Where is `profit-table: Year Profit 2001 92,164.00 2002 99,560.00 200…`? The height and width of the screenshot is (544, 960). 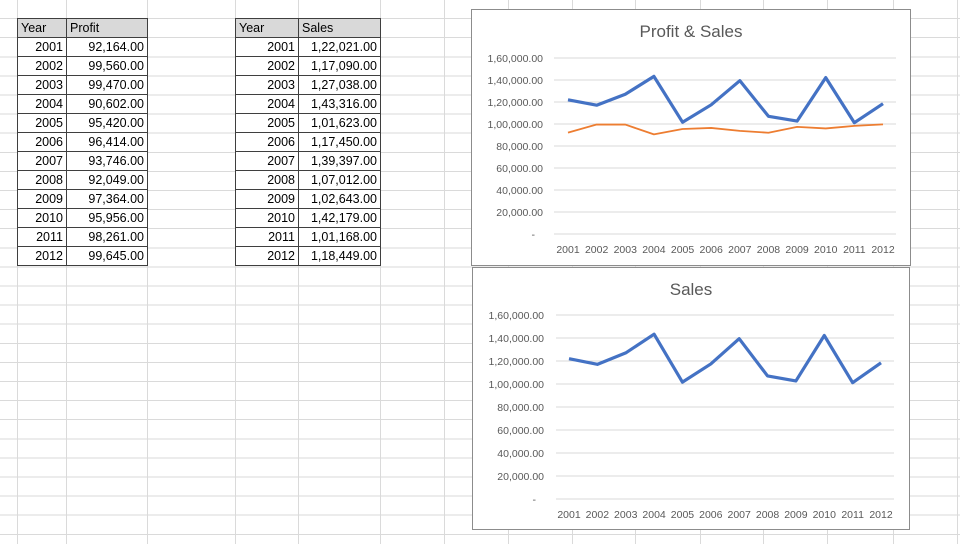
profit-table: Year Profit 2001 92,164.00 2002 99,560.00 200… is located at coordinates (82, 142).